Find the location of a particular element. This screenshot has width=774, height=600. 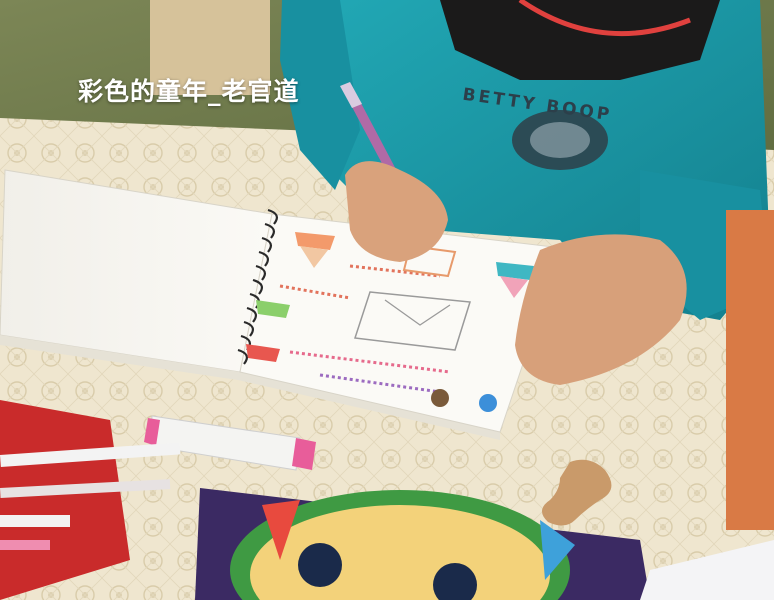

resting-hand is located at coordinates (601, 309).